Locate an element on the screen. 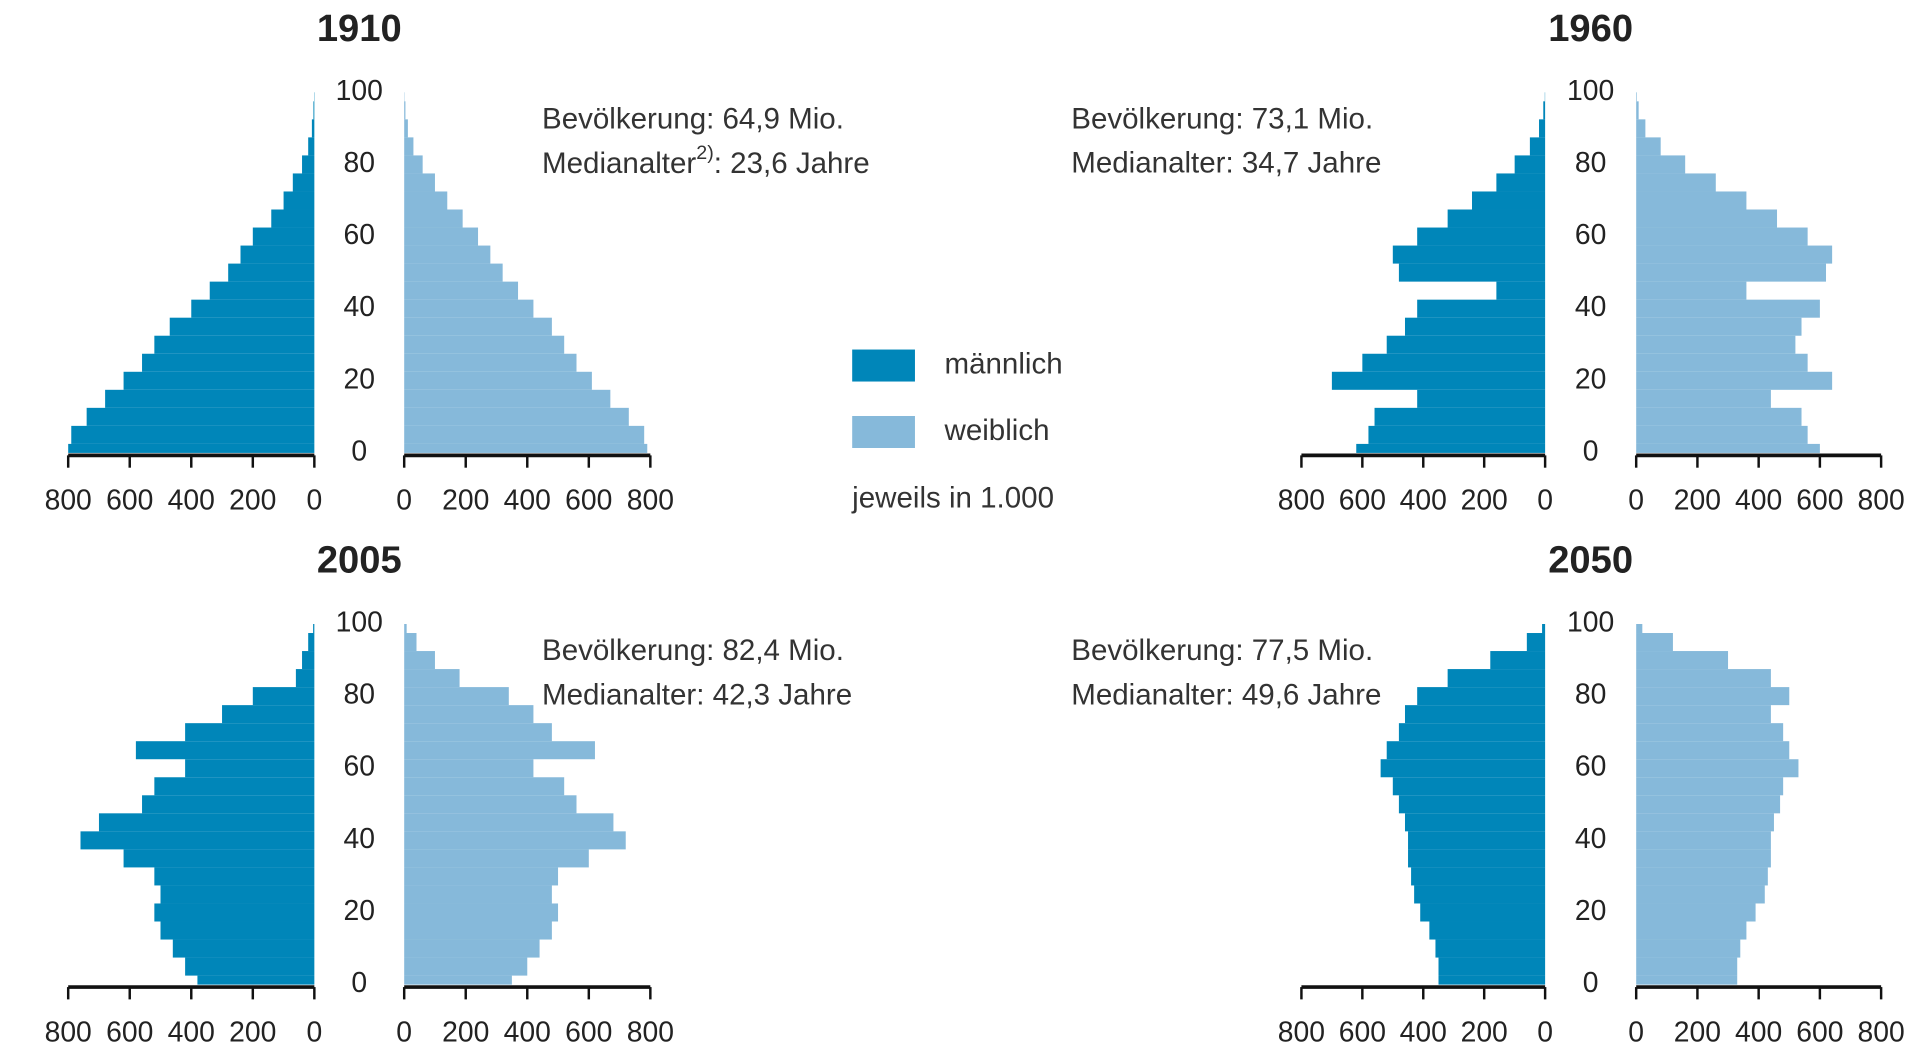 The height and width of the screenshot is (1056, 1921). y-tick-label: 40 is located at coordinates (359, 306).